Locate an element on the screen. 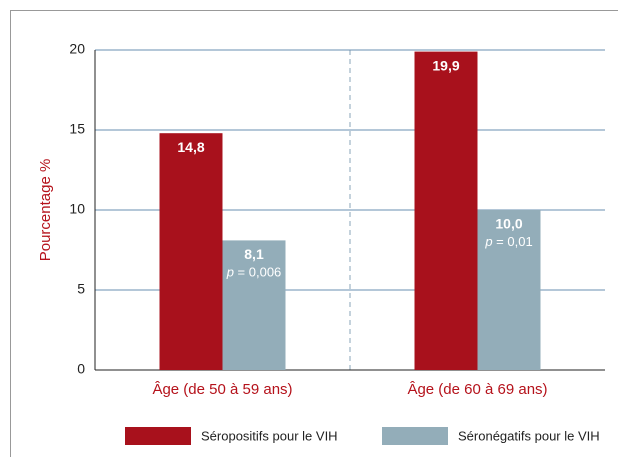 This screenshot has width=618, height=457. y-tick-label: 15 is located at coordinates (77, 129).